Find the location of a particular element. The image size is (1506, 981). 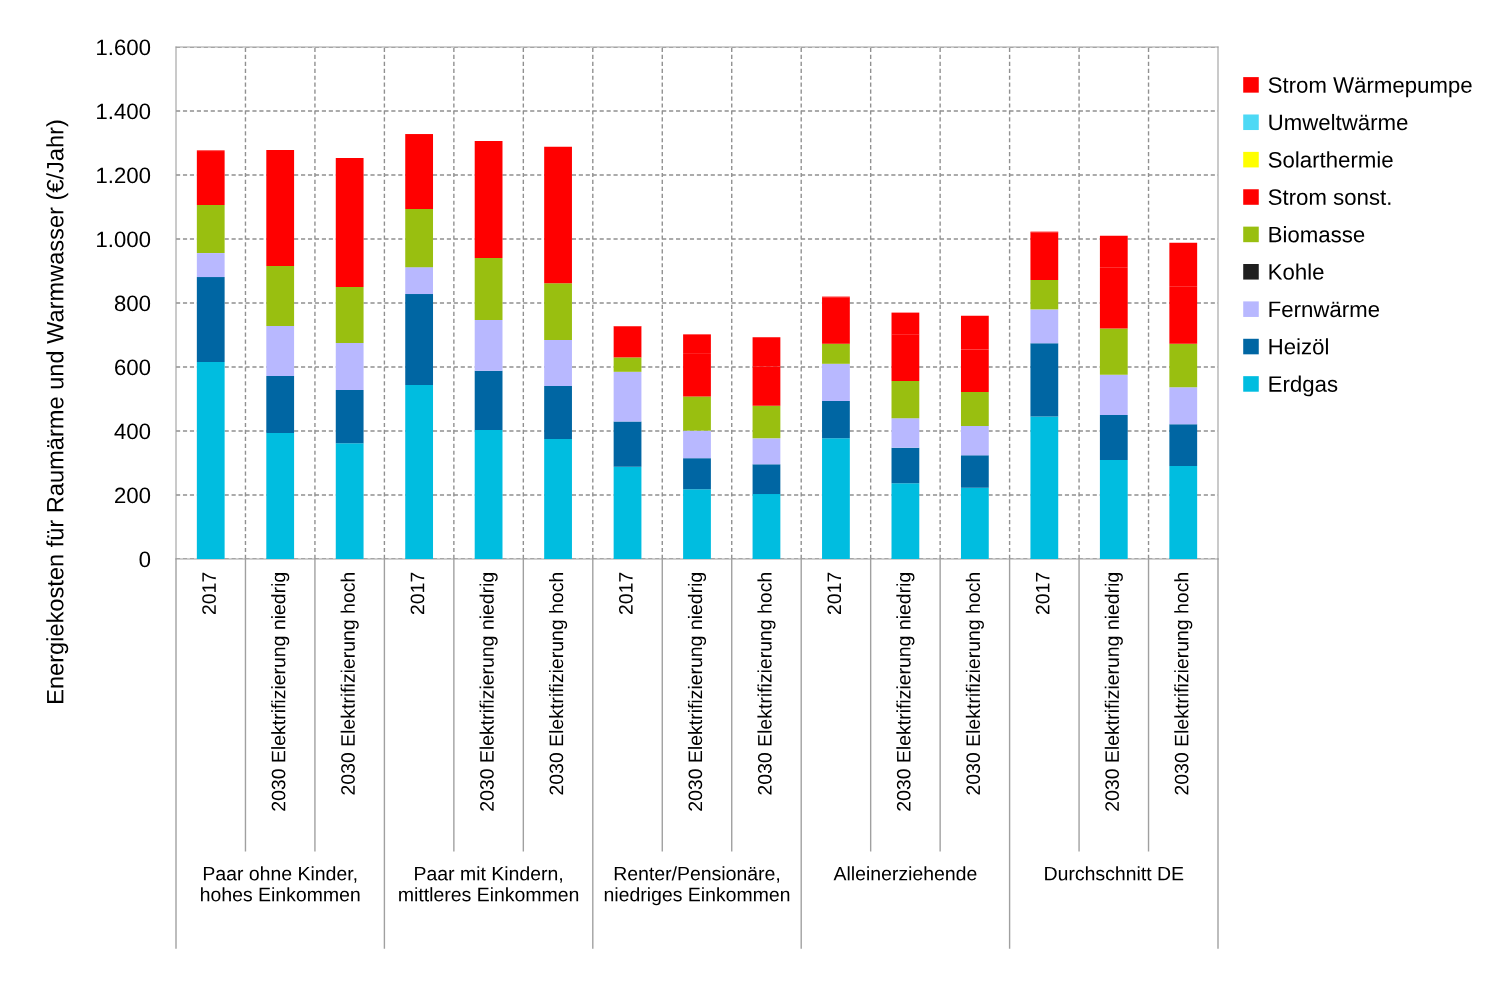

text: Alleinerziehende is located at coordinates (905, 873).